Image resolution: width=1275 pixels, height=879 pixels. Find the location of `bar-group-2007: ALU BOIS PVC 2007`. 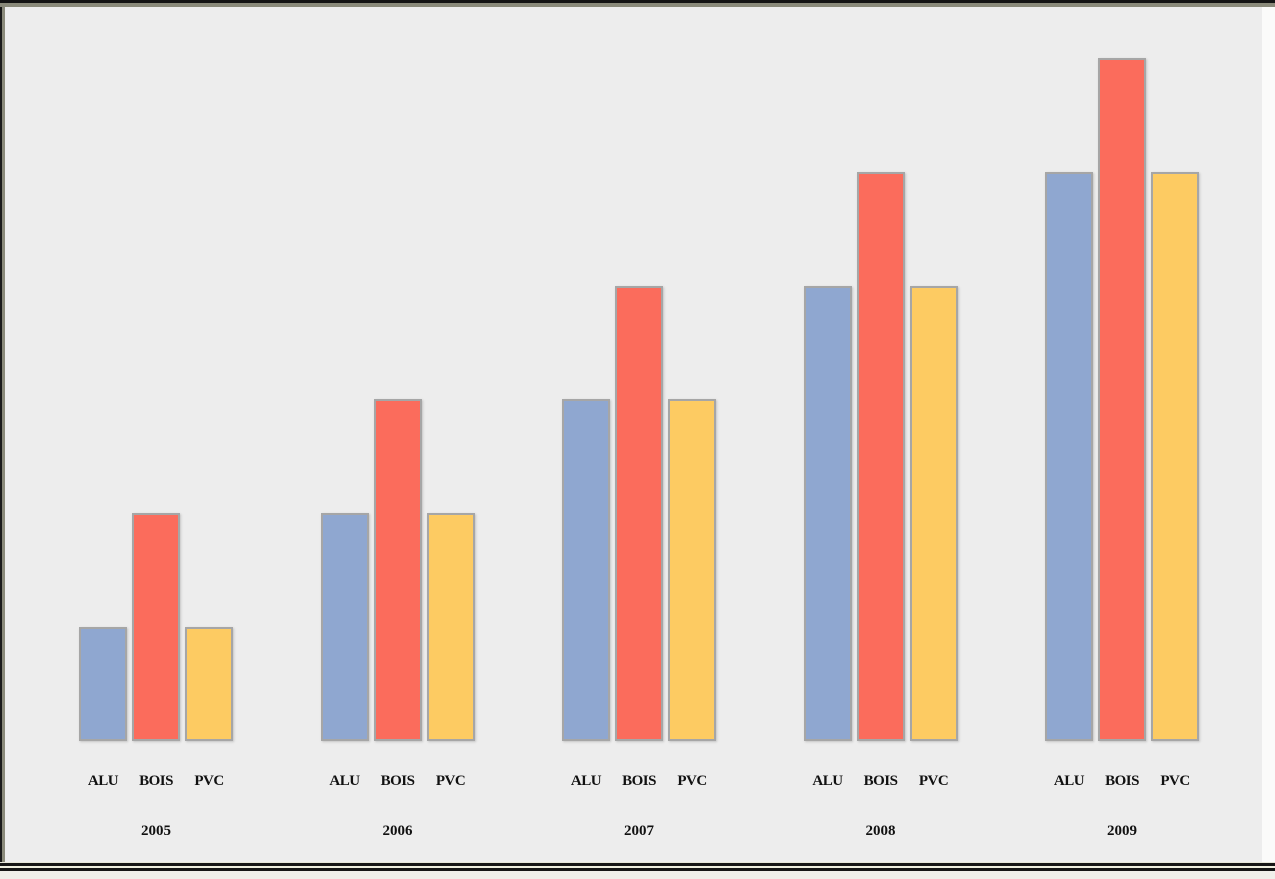

bar-group-2007: ALU BOIS PVC 2007 is located at coordinates (639, 460).